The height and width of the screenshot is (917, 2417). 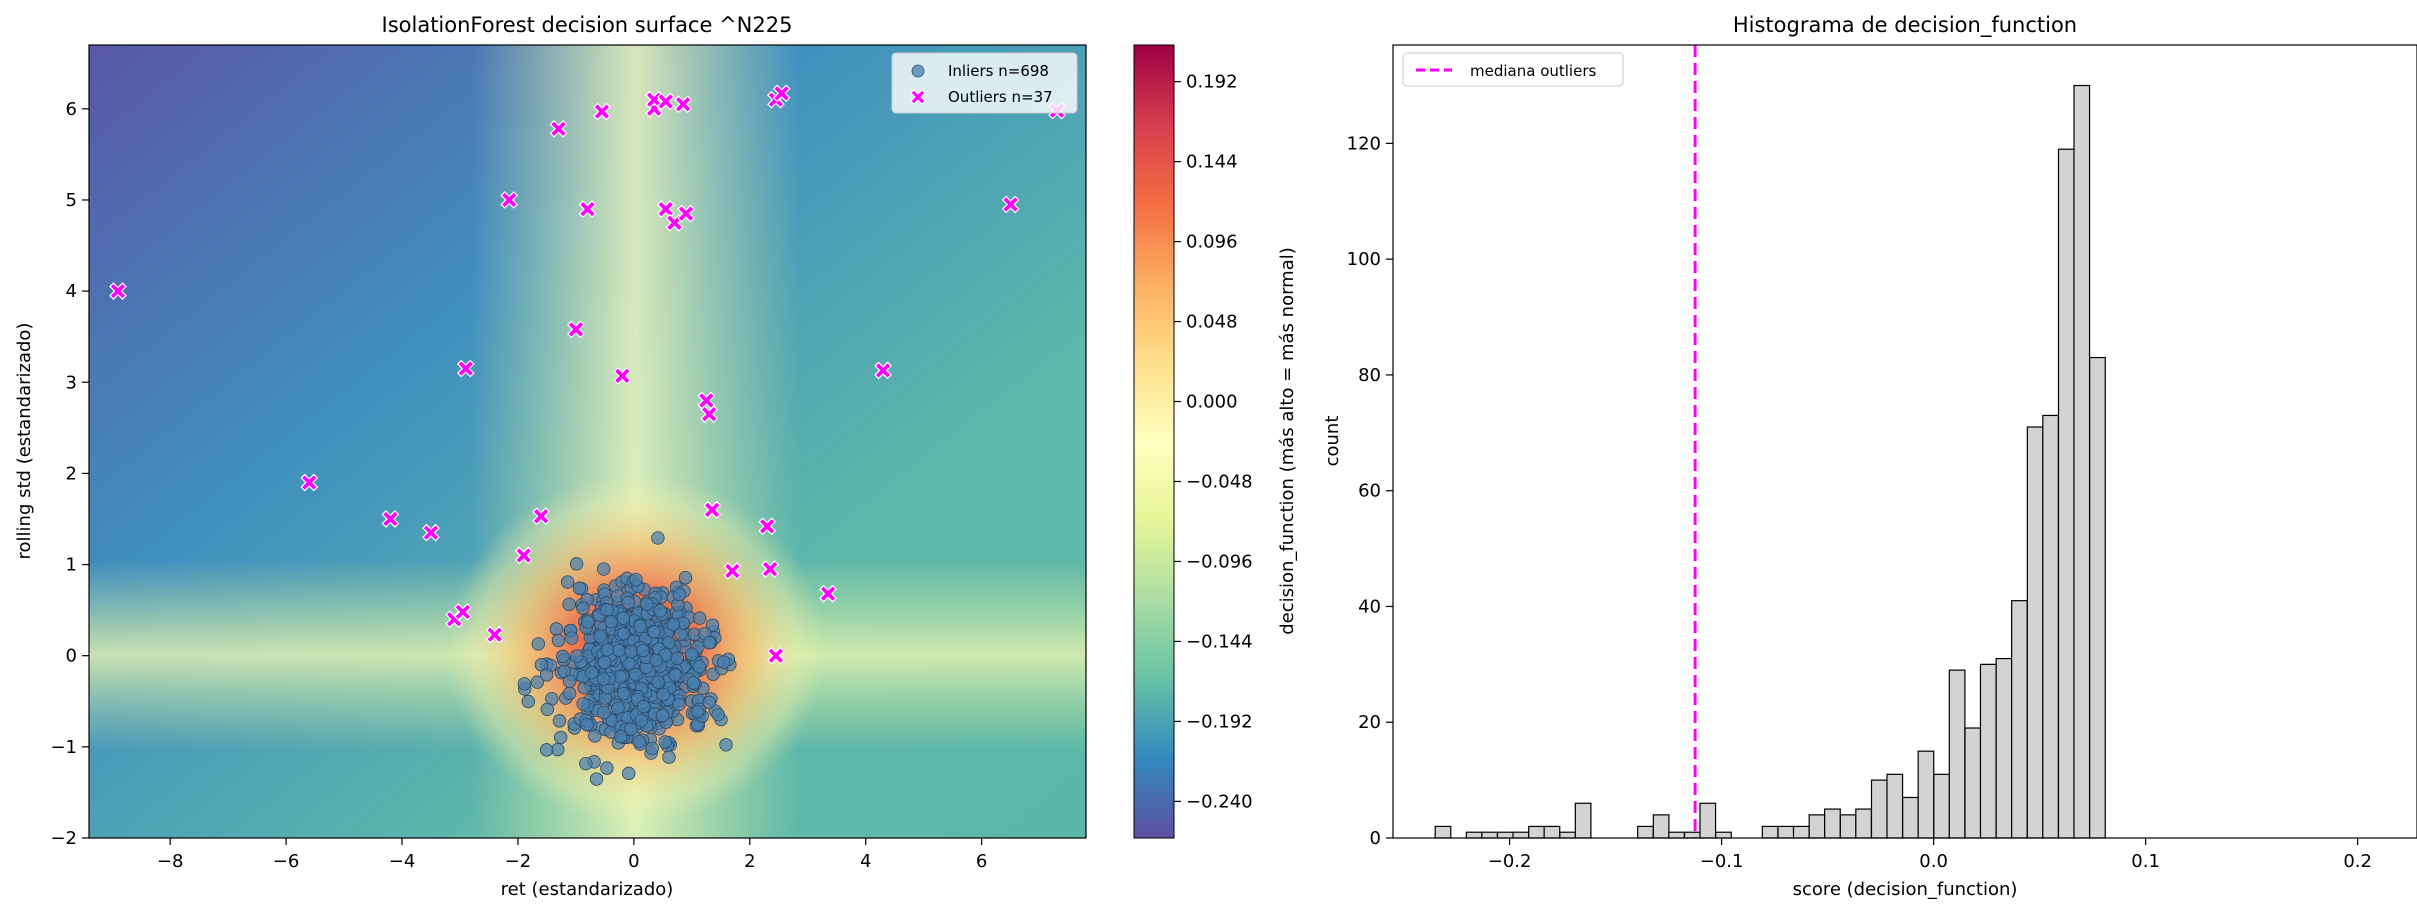 What do you see at coordinates (1219, 481) in the screenshot?
I see `colorbar-tick-label: −0.048` at bounding box center [1219, 481].